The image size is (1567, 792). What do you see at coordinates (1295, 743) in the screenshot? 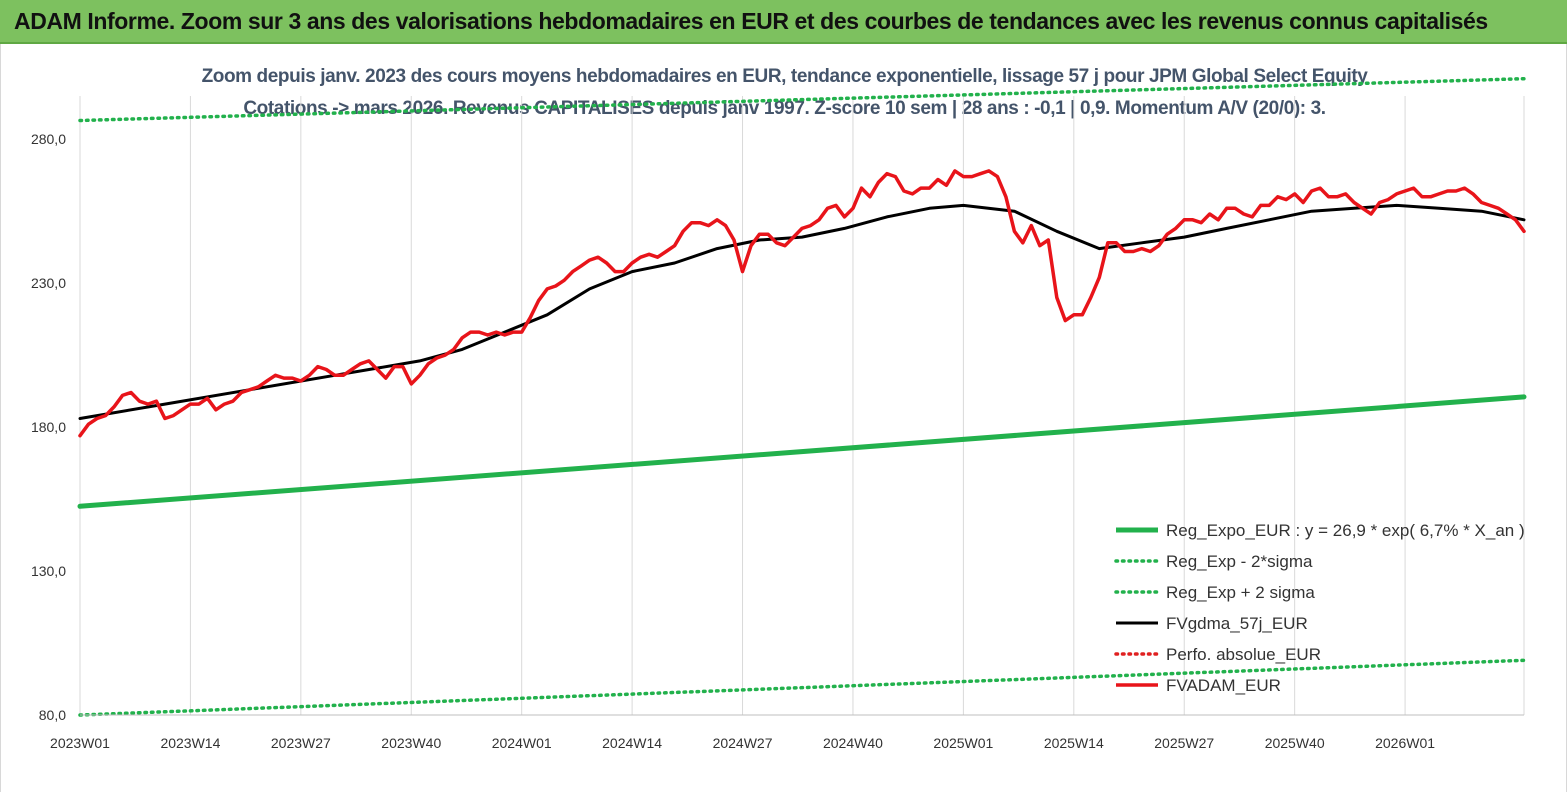
I see `x-tick-label: 2025W40` at bounding box center [1295, 743].